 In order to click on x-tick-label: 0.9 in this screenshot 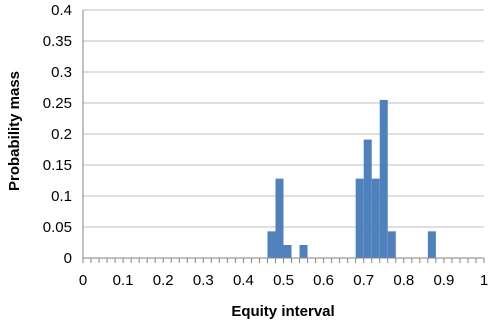, I will do `click(443, 280)`.